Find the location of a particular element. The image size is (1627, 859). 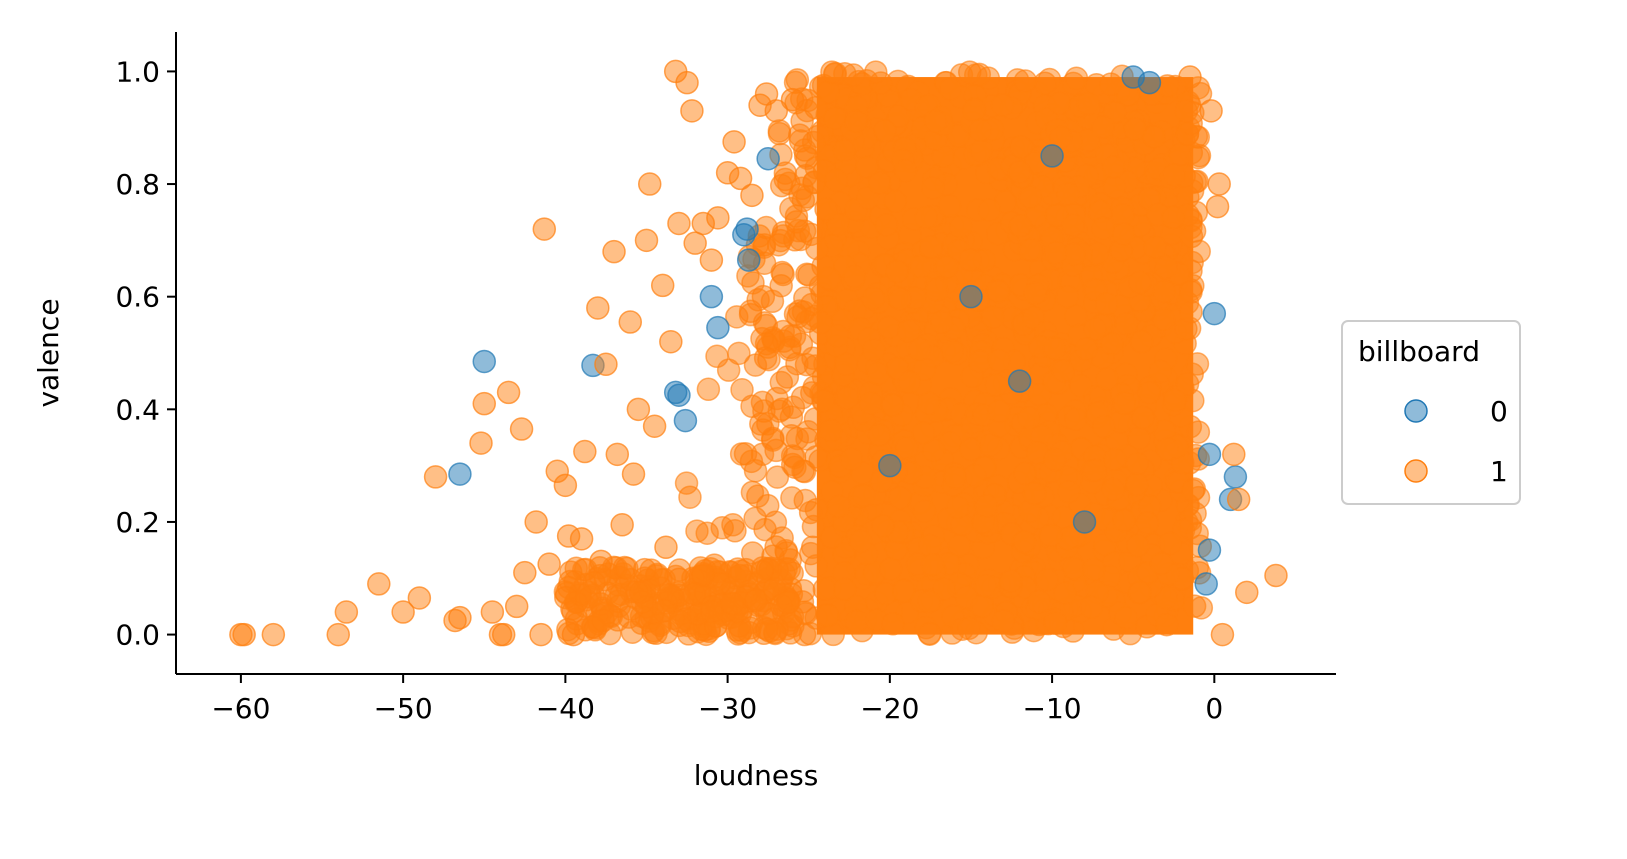

x-tick-label: −40 is located at coordinates (565, 708).